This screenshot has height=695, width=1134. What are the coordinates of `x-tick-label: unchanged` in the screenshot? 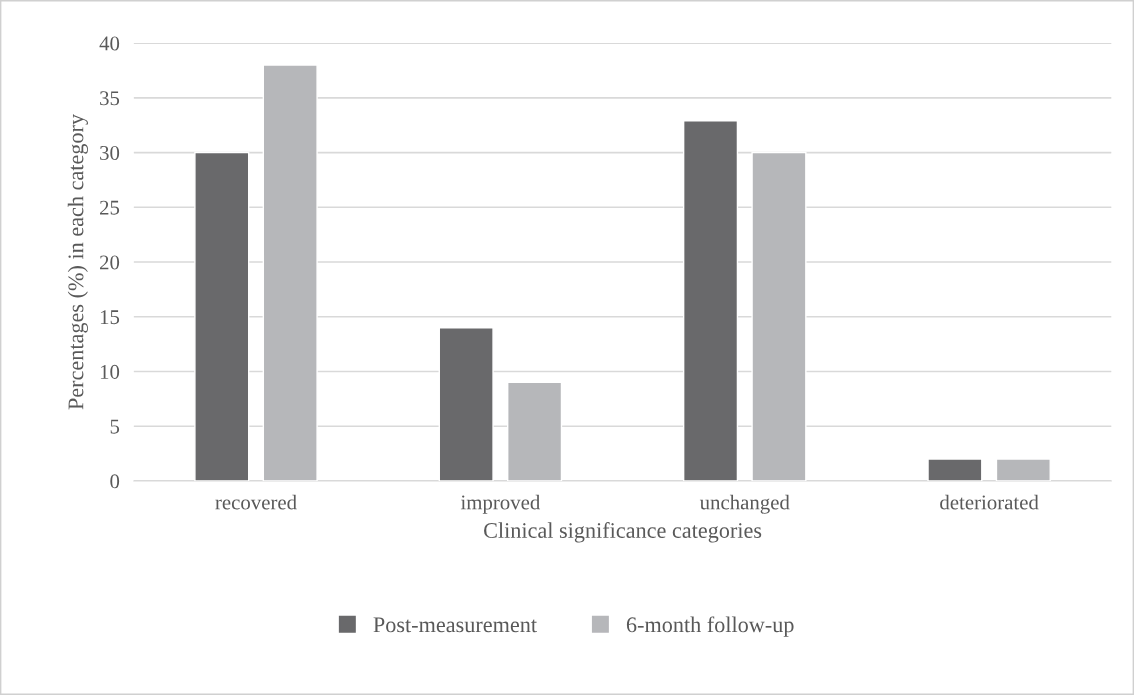 It's located at (744, 504).